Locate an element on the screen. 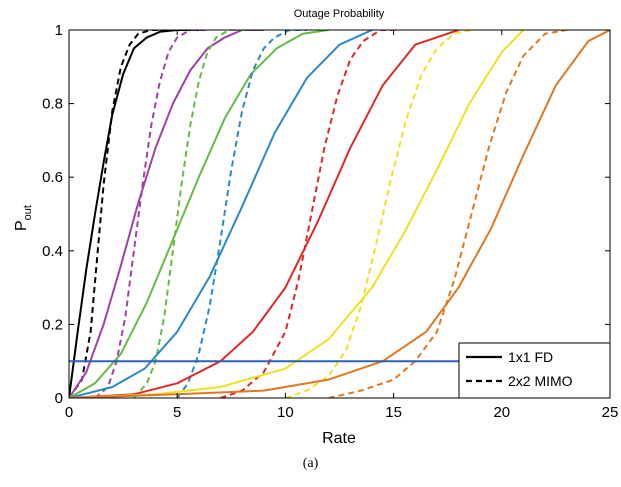  legend-label-2x2-mimo: 2x2 MIMO is located at coordinates (540, 381).